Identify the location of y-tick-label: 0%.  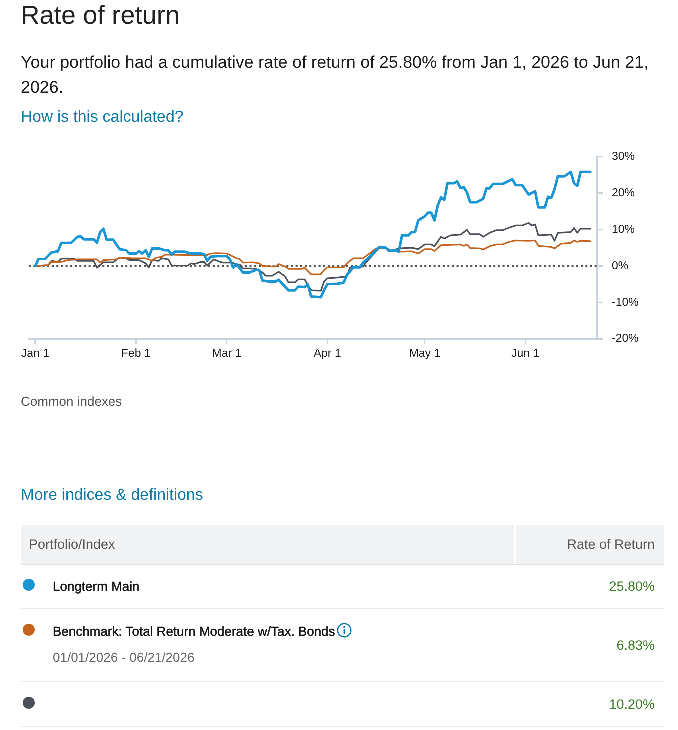
(620, 266).